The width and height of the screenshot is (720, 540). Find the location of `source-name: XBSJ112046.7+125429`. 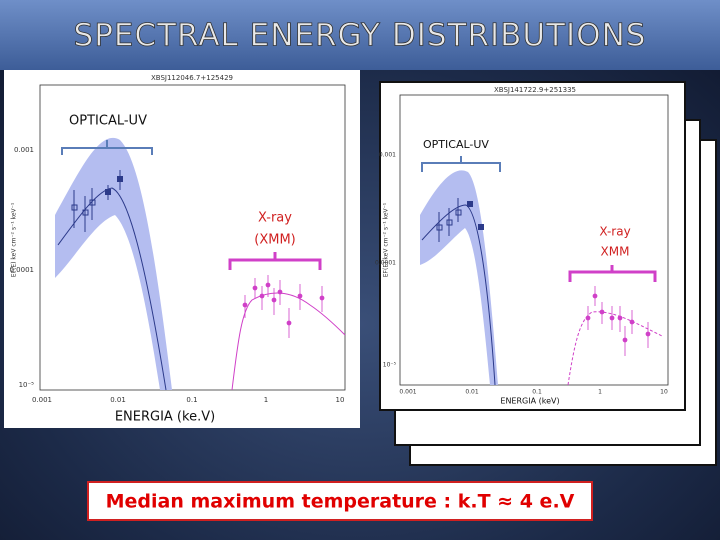

source-name: XBSJ112046.7+125429 is located at coordinates (192, 78).